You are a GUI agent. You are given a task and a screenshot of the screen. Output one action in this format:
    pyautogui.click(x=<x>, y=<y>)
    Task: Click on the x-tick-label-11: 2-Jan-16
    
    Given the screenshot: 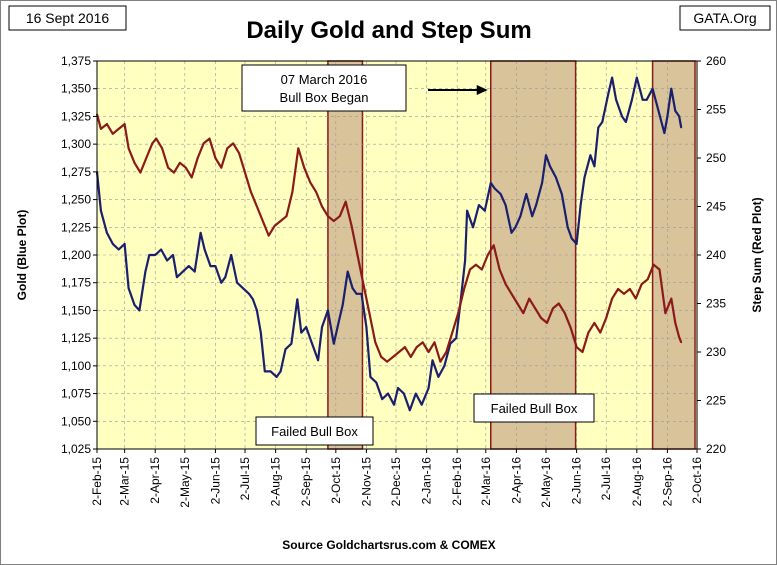 What is the action you would take?
    pyautogui.click(x=427, y=481)
    